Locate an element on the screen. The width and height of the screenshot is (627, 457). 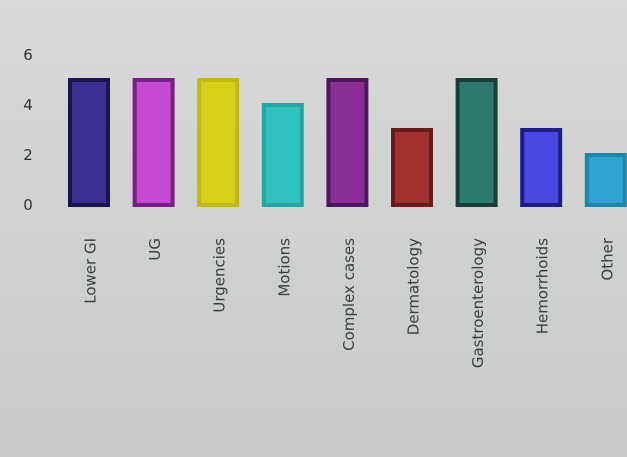
category-label: Other is located at coordinates (607, 258).